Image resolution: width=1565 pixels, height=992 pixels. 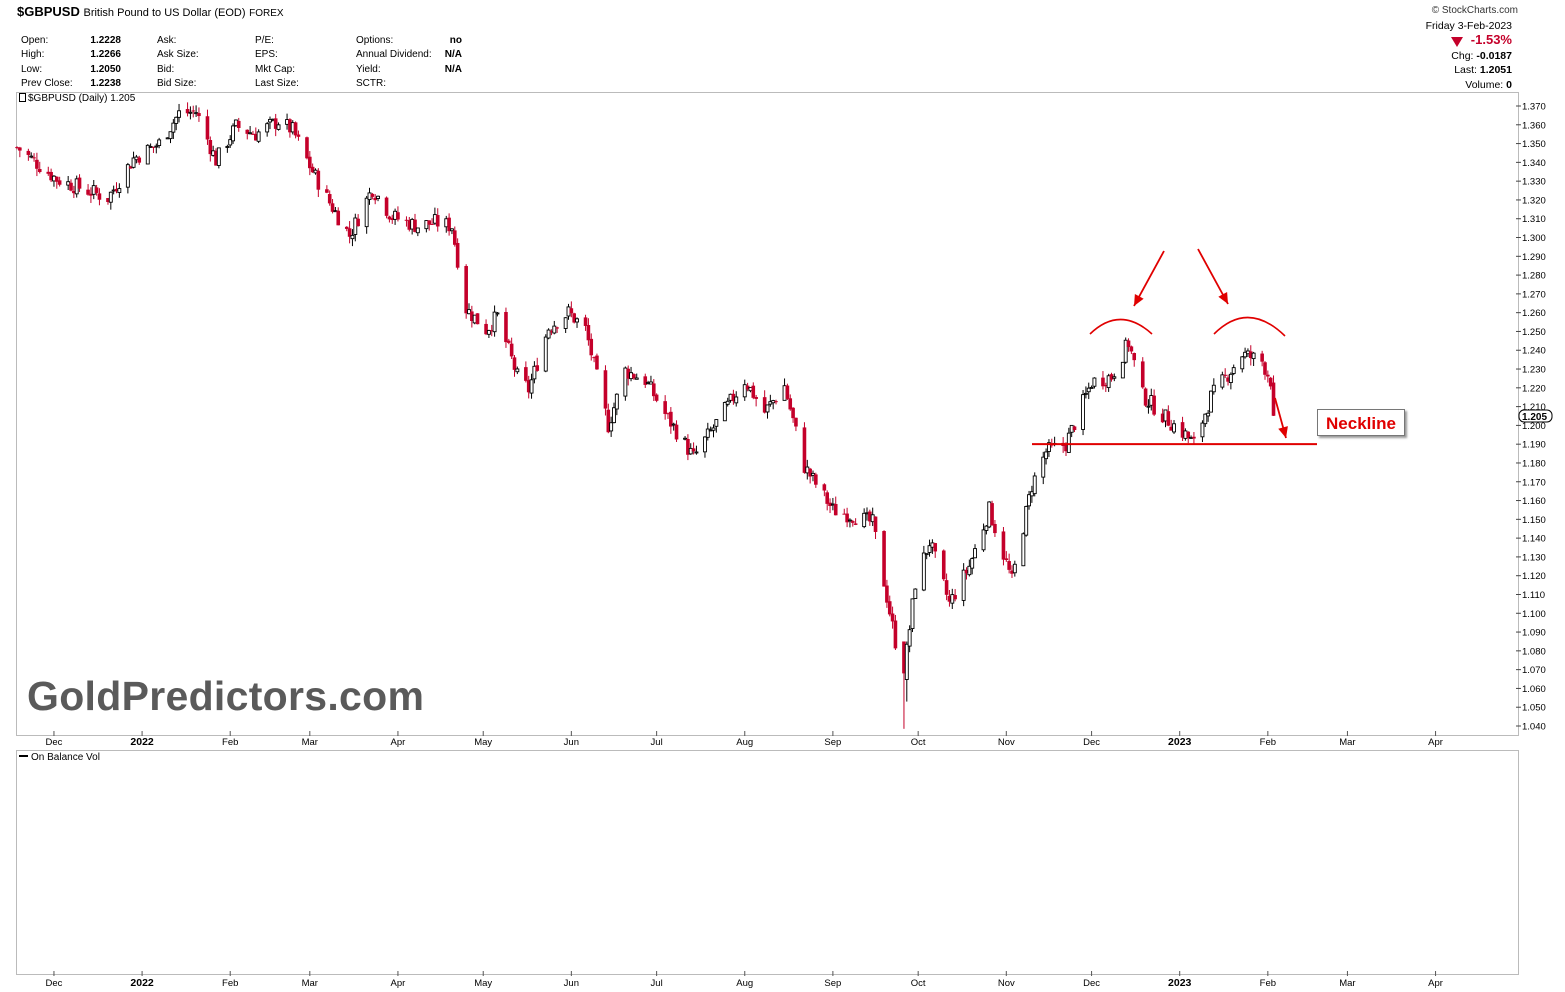 What do you see at coordinates (22, 97) in the screenshot?
I see `candle-icon` at bounding box center [22, 97].